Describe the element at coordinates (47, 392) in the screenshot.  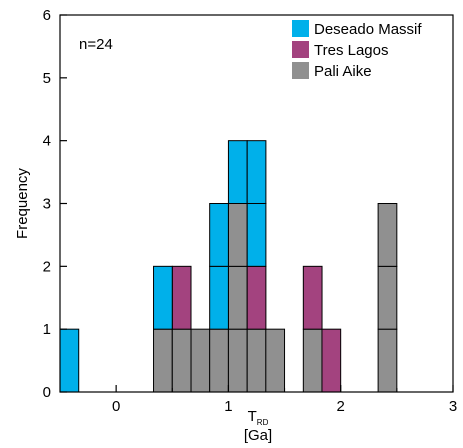
I see `y-tick-label: 0` at that location.